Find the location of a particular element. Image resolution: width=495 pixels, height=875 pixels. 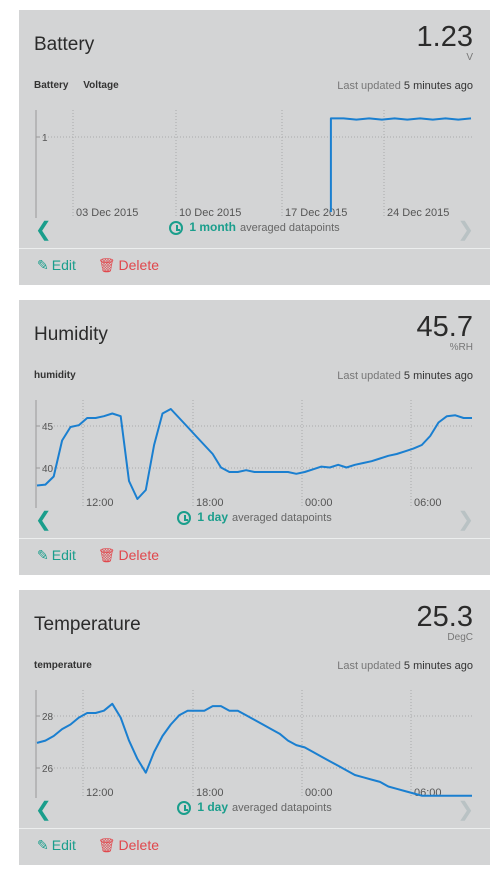

variable-labels: temperature is located at coordinates (69, 665).